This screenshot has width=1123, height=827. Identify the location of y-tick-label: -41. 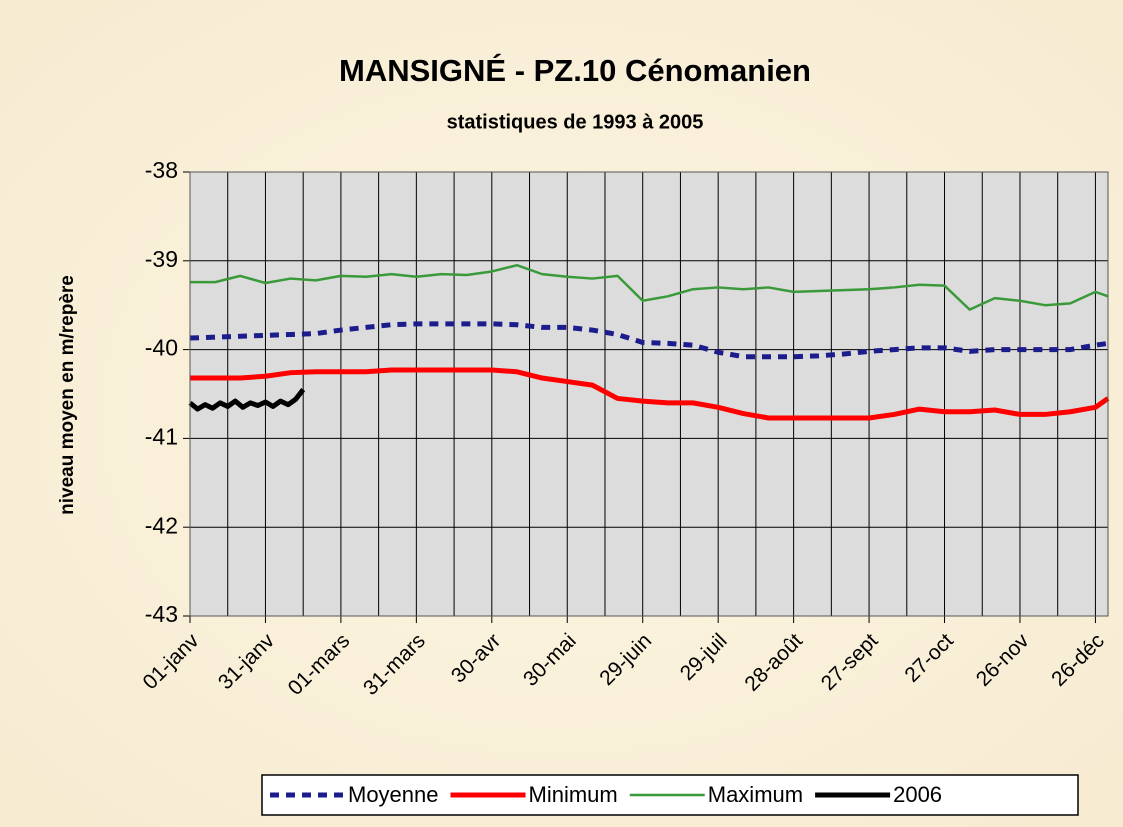
(161, 436).